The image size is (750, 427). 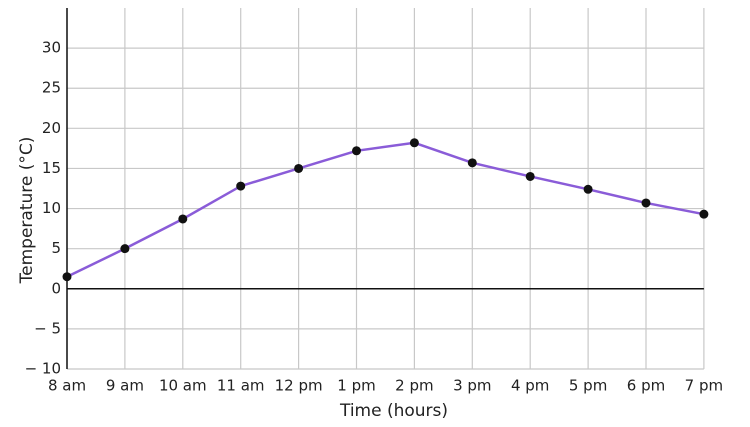 I want to click on y-tick-label: 30, so click(x=51, y=48).